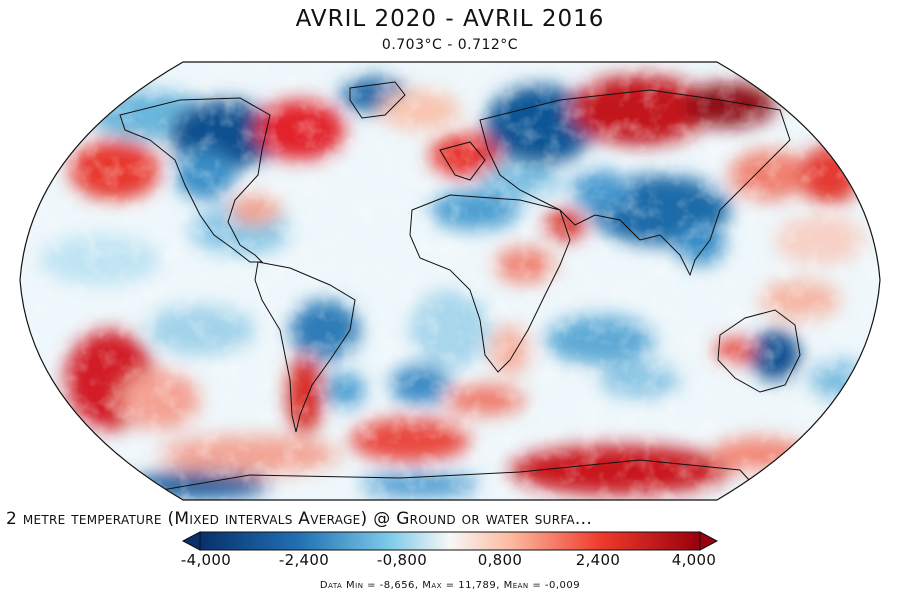 The height and width of the screenshot is (604, 900). I want to click on map-subtitle: 0.703°C - 0.712°C, so click(450, 45).